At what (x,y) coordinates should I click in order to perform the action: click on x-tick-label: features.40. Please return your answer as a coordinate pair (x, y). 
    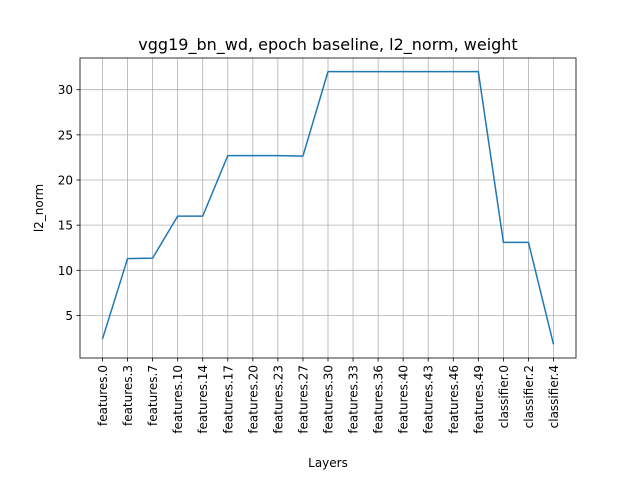
    Looking at the image, I should click on (404, 399).